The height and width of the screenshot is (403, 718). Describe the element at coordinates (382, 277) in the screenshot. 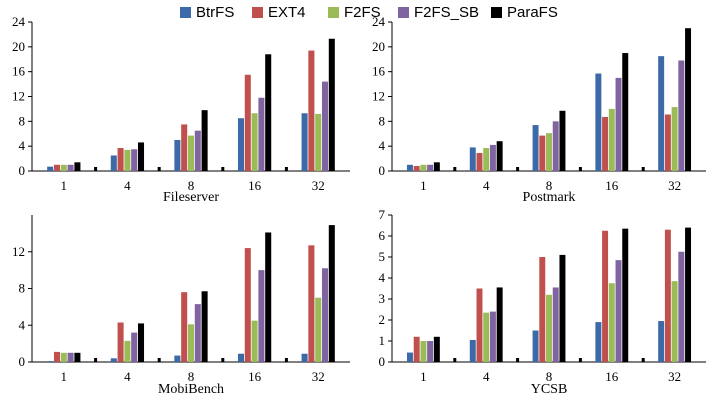

I see `y-tick-label: 4` at that location.